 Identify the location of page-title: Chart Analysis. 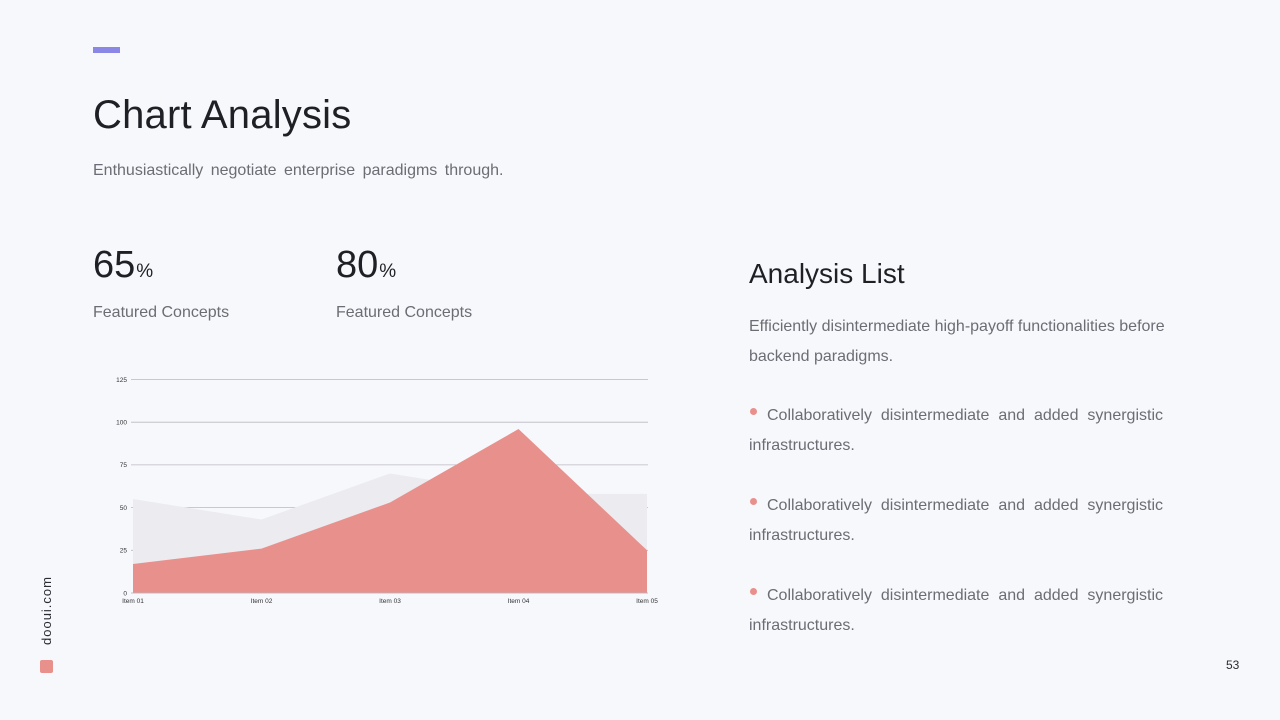
(222, 115).